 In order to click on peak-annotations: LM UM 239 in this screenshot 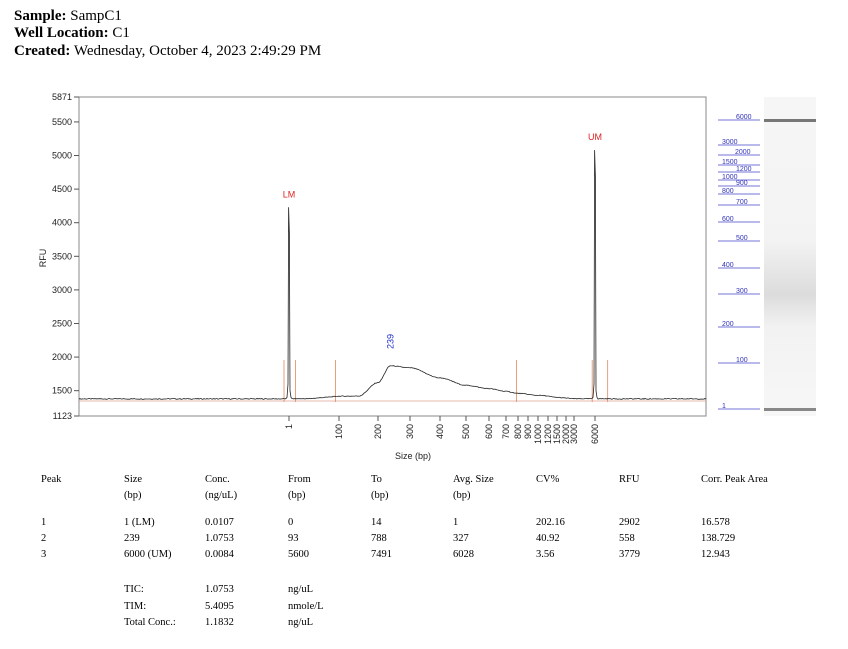, I will do `click(442, 240)`.